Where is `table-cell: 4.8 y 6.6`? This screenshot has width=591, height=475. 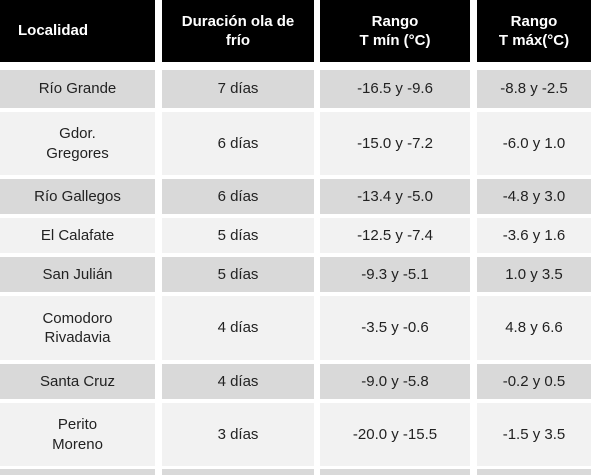
table-cell: 4.8 y 6.6 is located at coordinates (534, 328).